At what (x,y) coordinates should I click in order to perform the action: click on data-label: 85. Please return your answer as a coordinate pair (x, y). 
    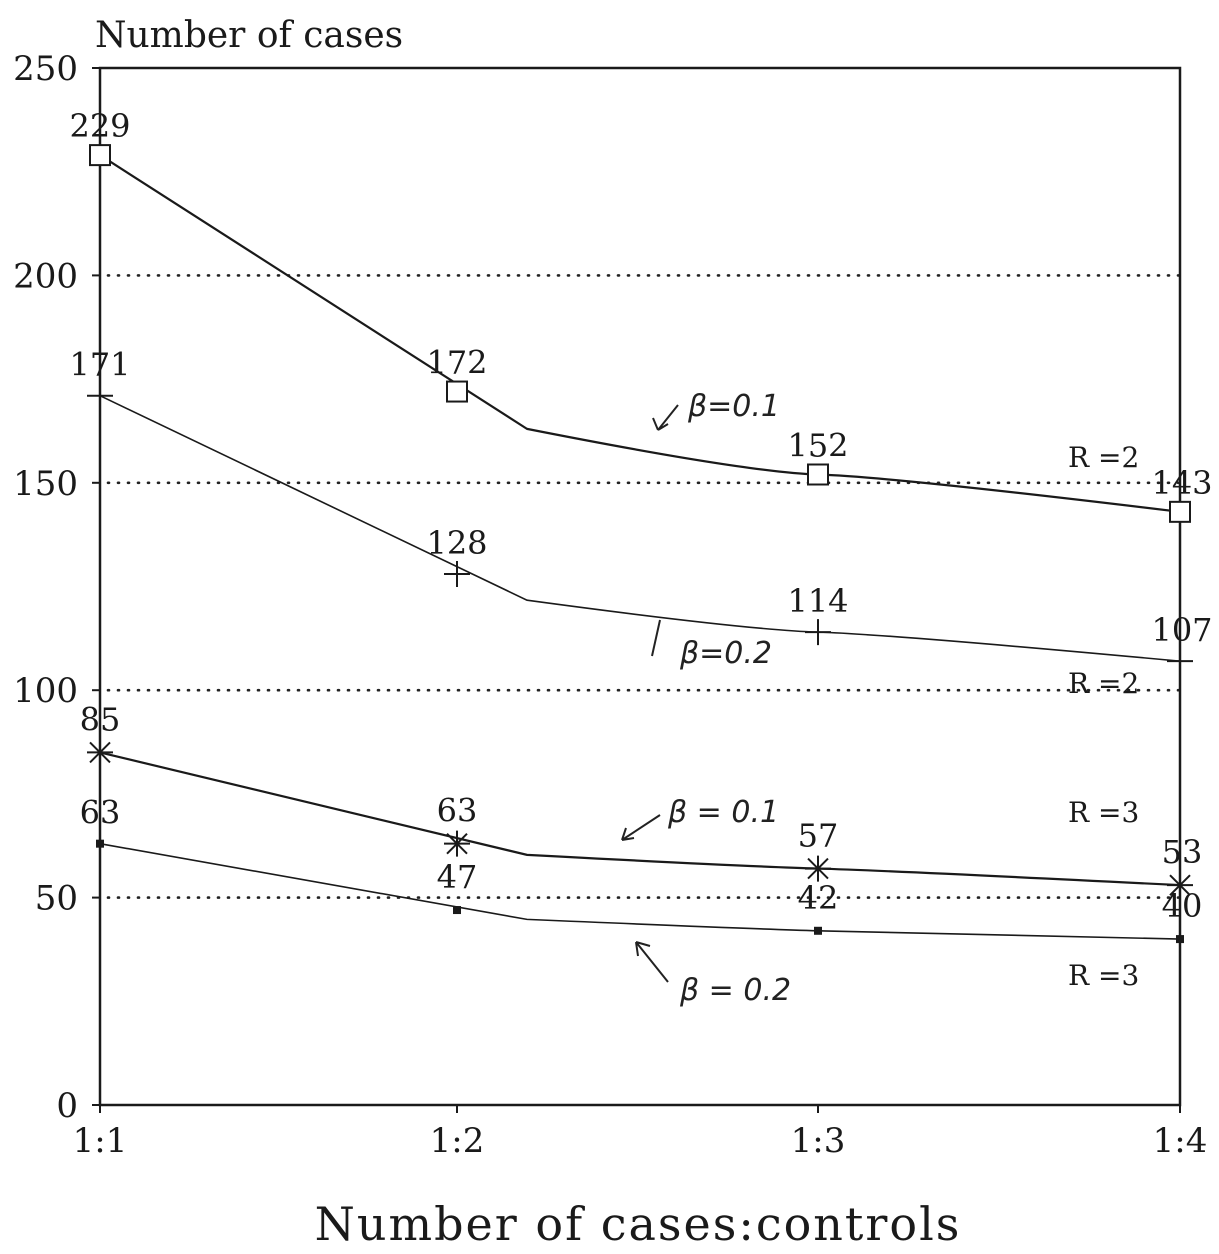
    Looking at the image, I should click on (100, 719).